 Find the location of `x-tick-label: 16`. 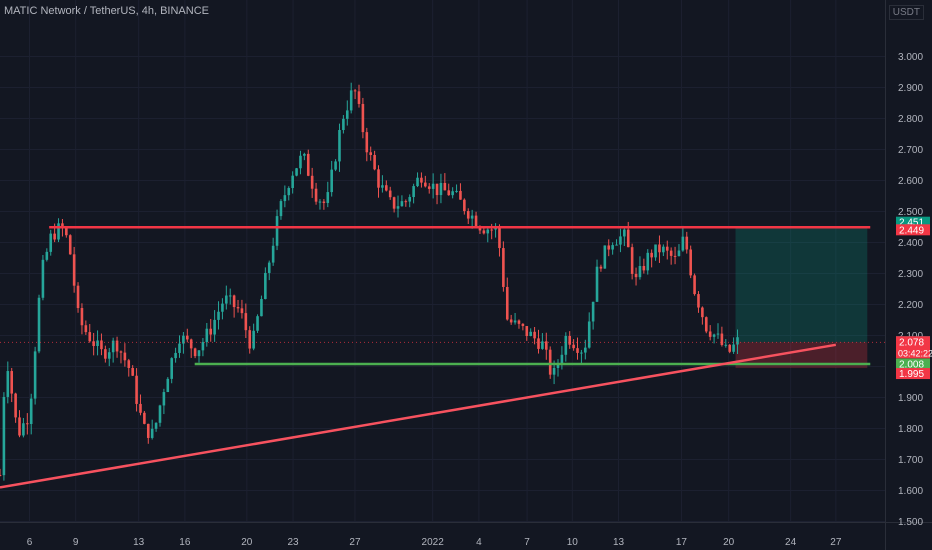

x-tick-label: 16 is located at coordinates (185, 542).